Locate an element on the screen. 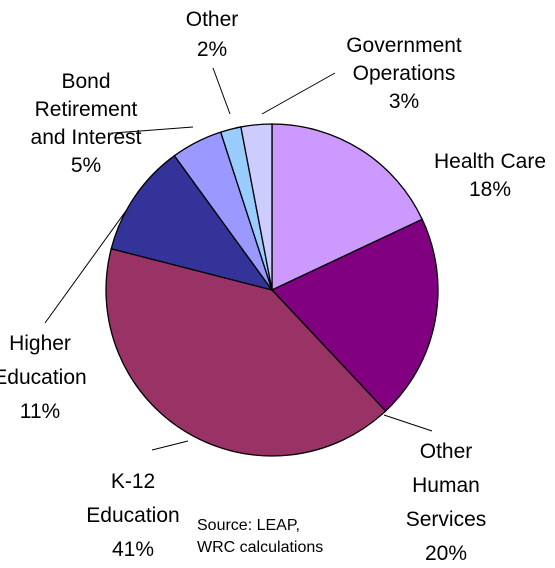  source-note: Source: LEAP, WRC calculations is located at coordinates (260, 536).